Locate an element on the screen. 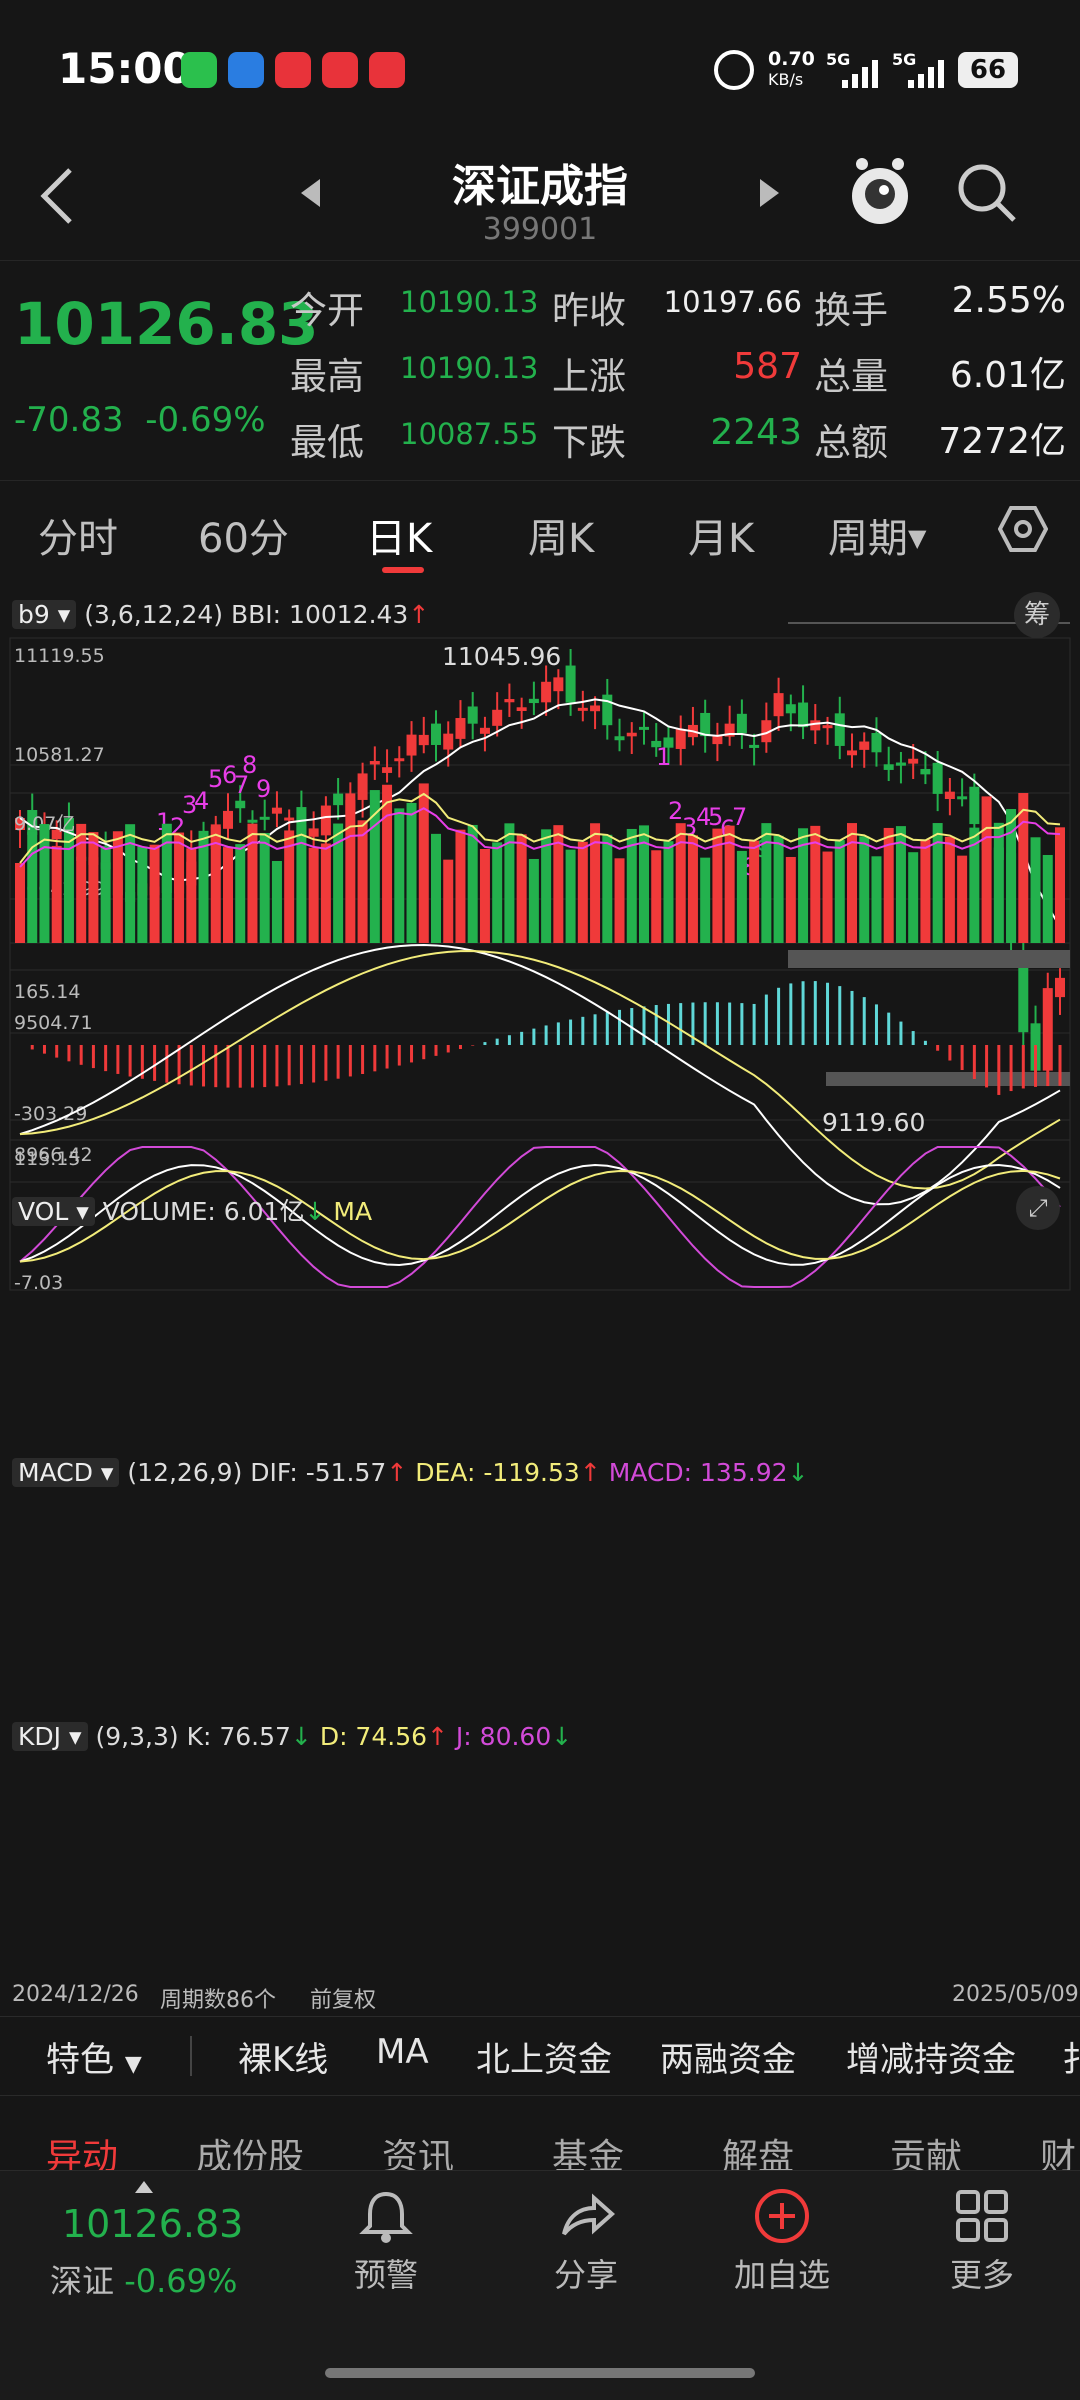 The height and width of the screenshot is (2400, 1080). robot-icon is located at coordinates (880, 193).